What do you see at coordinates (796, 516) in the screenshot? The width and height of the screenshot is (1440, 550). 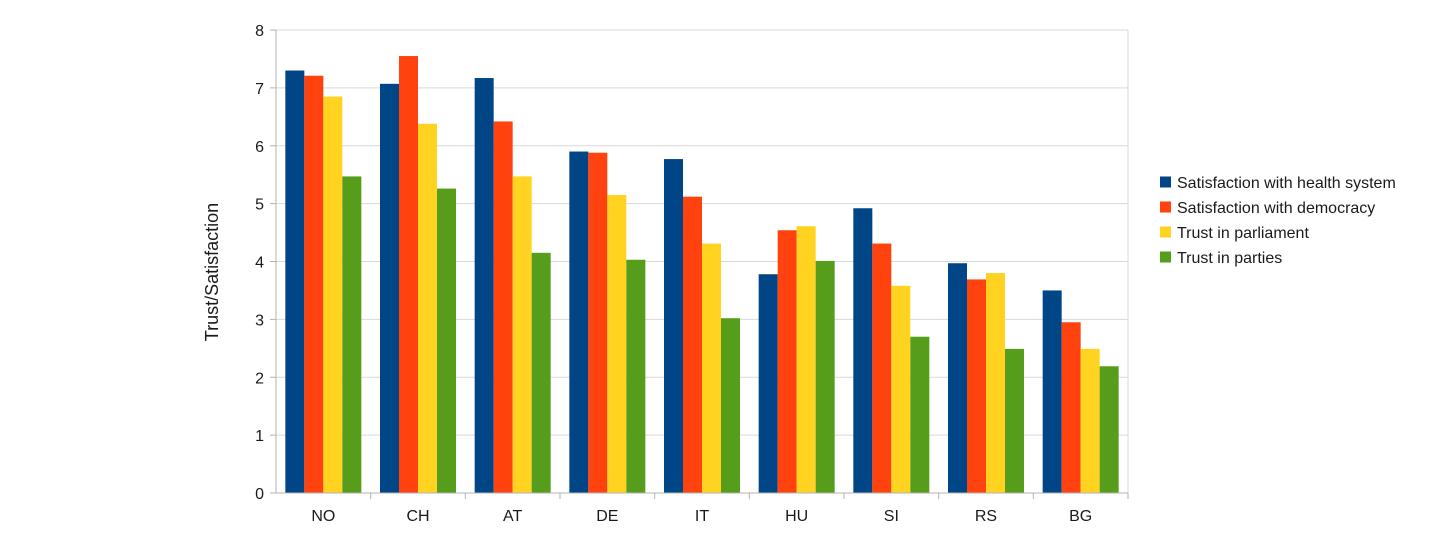 I see `x-tick-label: HU` at bounding box center [796, 516].